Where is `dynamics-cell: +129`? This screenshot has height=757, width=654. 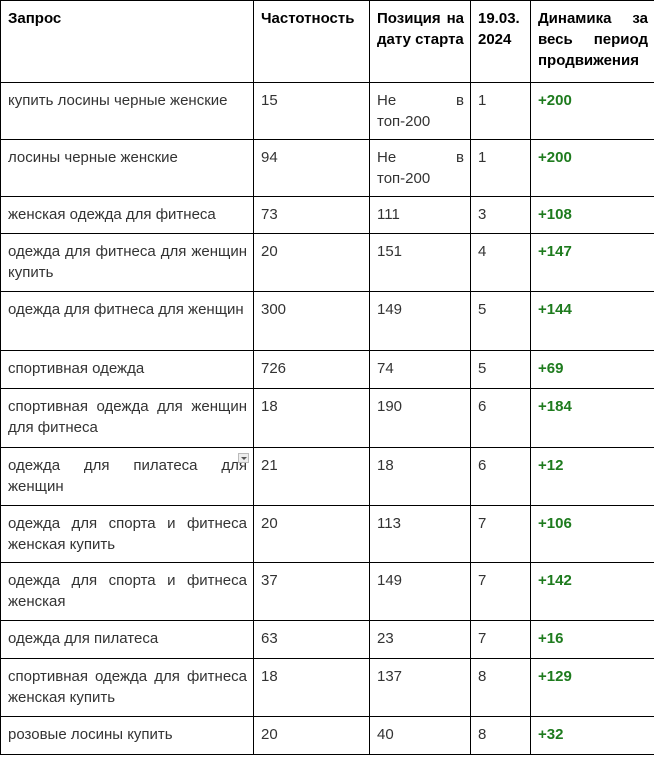
dynamics-cell: +129 is located at coordinates (592, 687).